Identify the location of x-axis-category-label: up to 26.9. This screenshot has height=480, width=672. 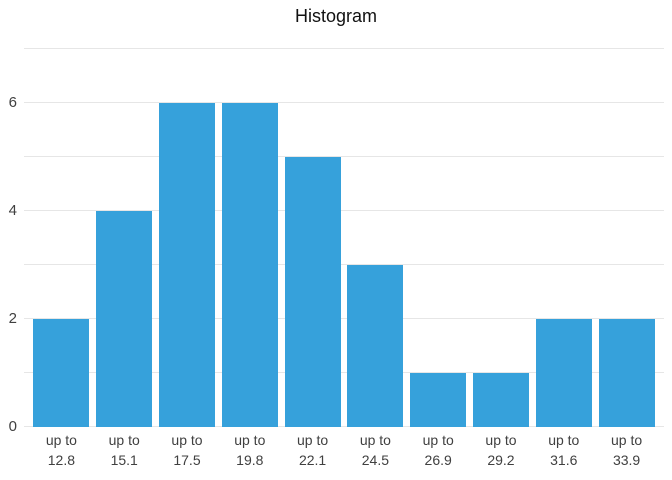
(438, 450).